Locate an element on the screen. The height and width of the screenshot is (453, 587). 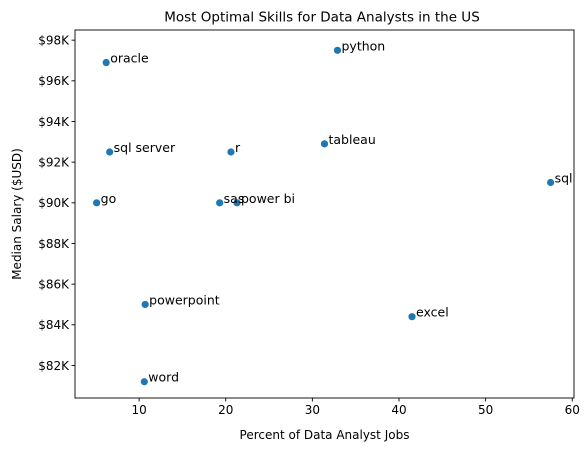
data-point-label: r is located at coordinates (238, 147).